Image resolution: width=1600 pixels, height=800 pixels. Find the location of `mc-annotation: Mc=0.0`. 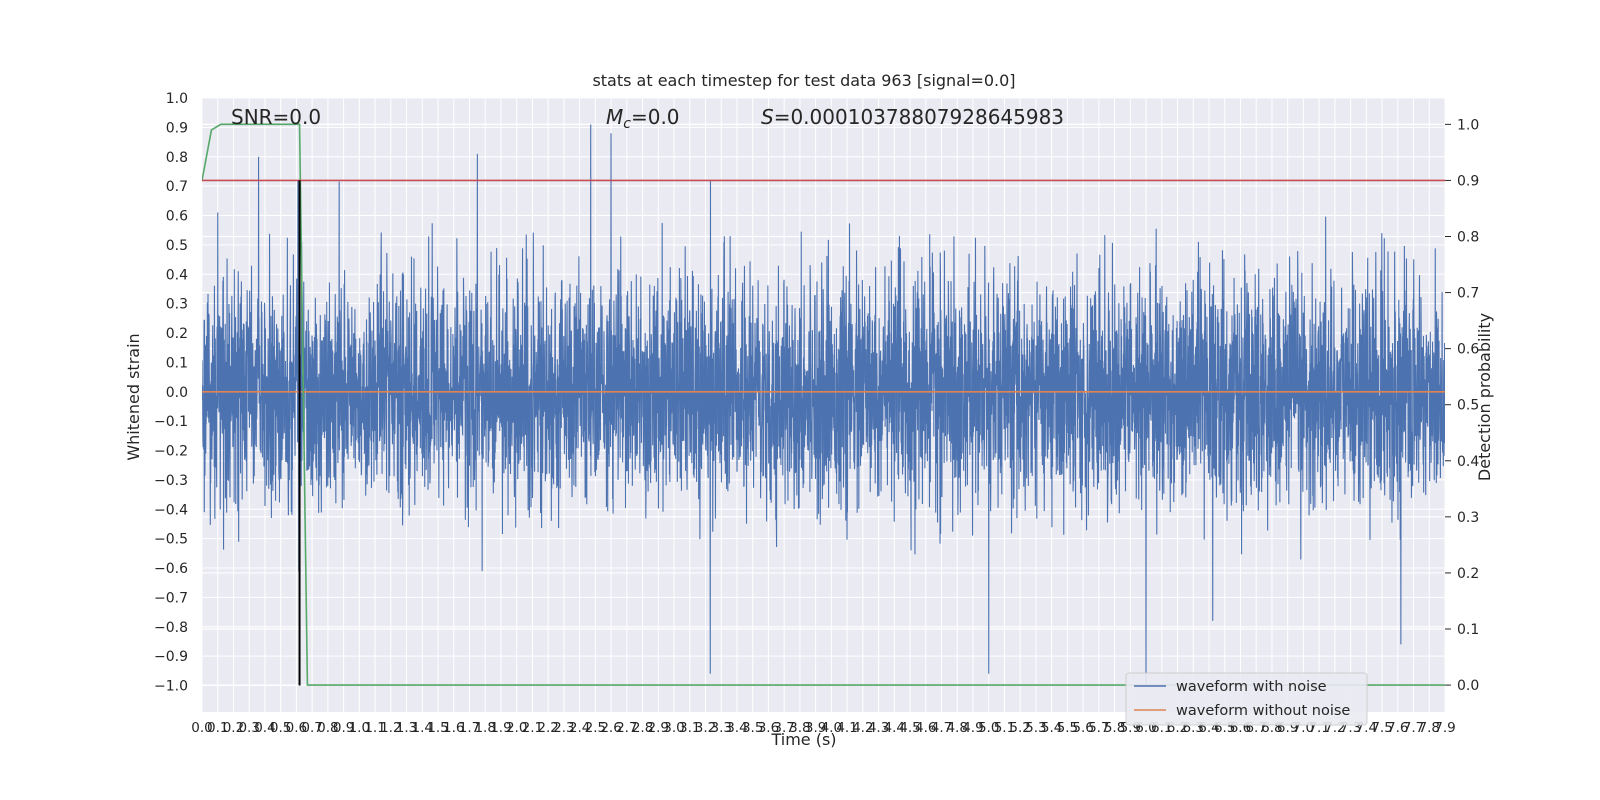

mc-annotation: Mc=0.0 is located at coordinates (643, 118).